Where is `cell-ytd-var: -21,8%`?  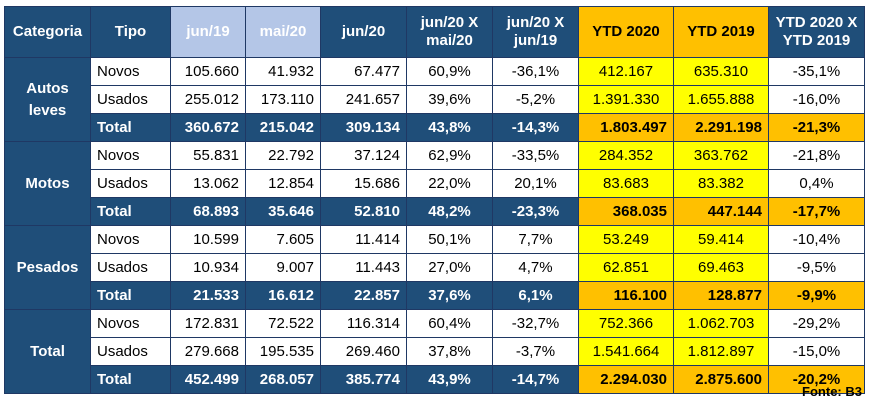 cell-ytd-var: -21,8% is located at coordinates (816, 155).